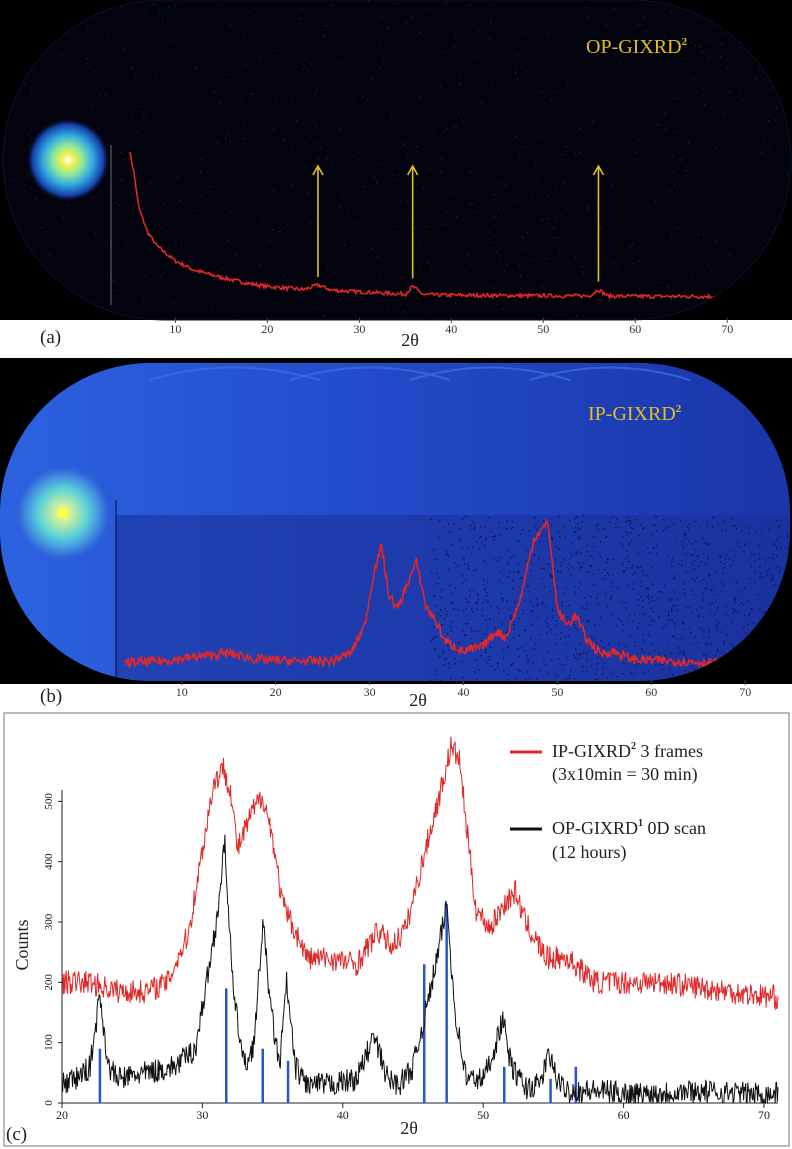 Image resolution: width=792 pixels, height=1149 pixels. I want to click on panel-b-label: (b), so click(51, 696).